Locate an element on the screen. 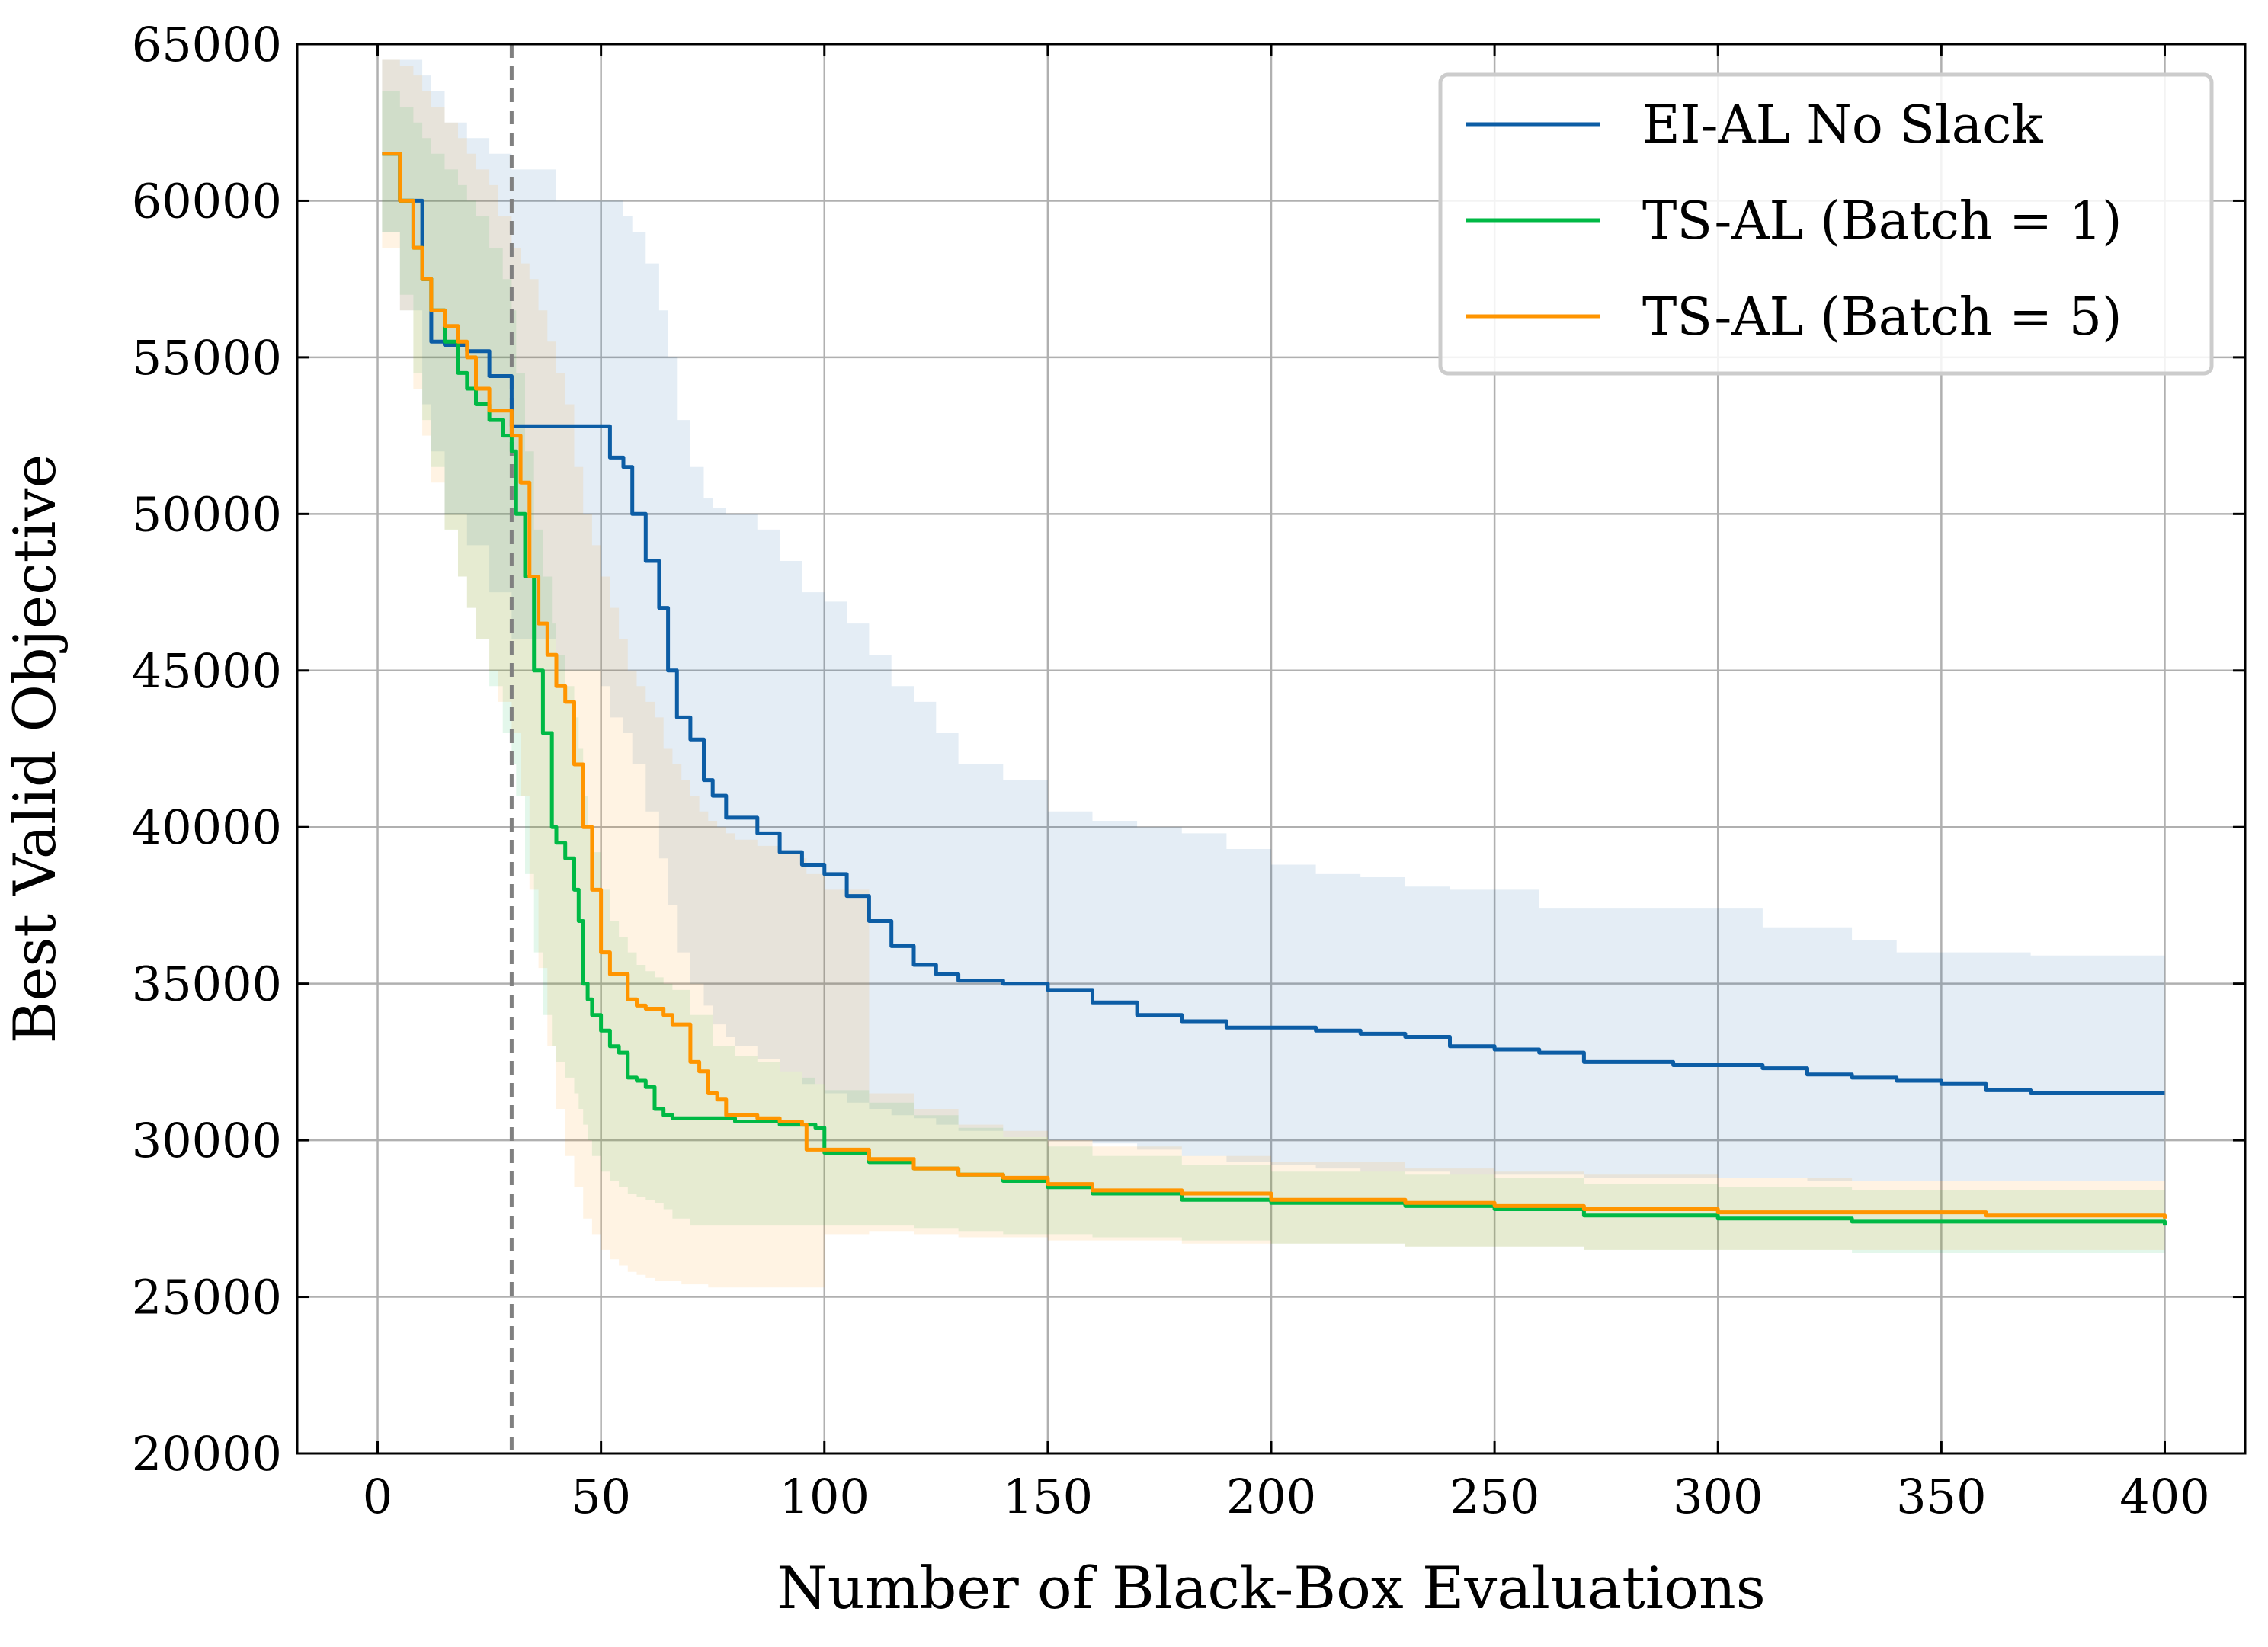  x-tick-label: 150 is located at coordinates (1048, 1496).